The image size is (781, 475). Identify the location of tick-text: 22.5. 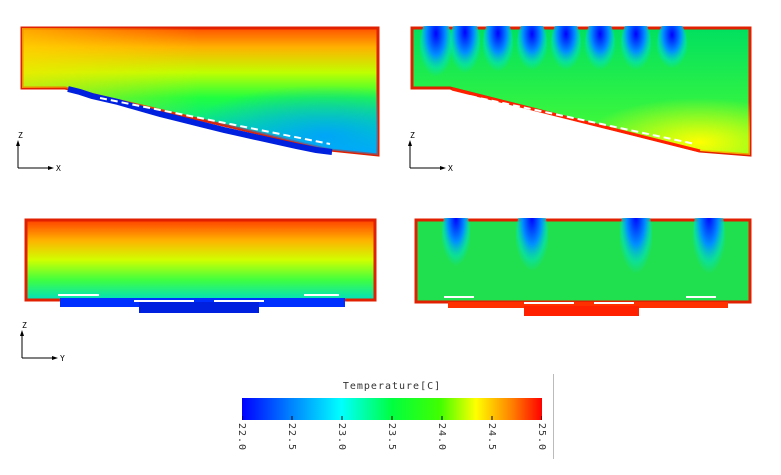
(291, 437).